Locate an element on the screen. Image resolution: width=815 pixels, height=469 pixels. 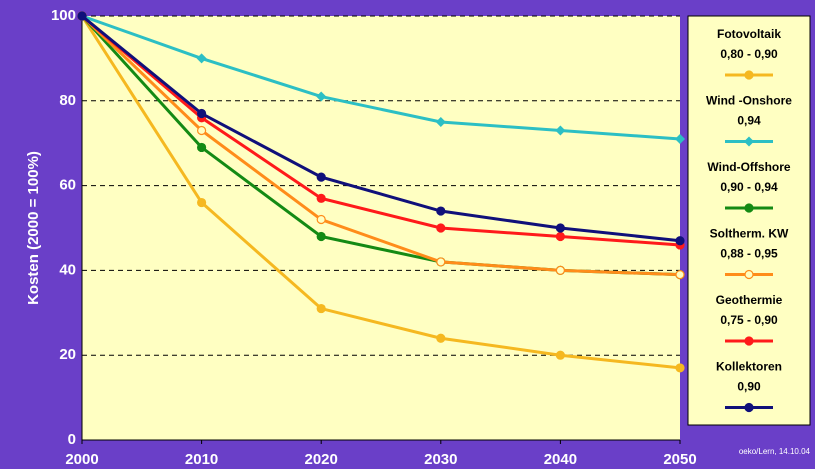
legend-range: 0,88 - 0,95 is located at coordinates (749, 254).